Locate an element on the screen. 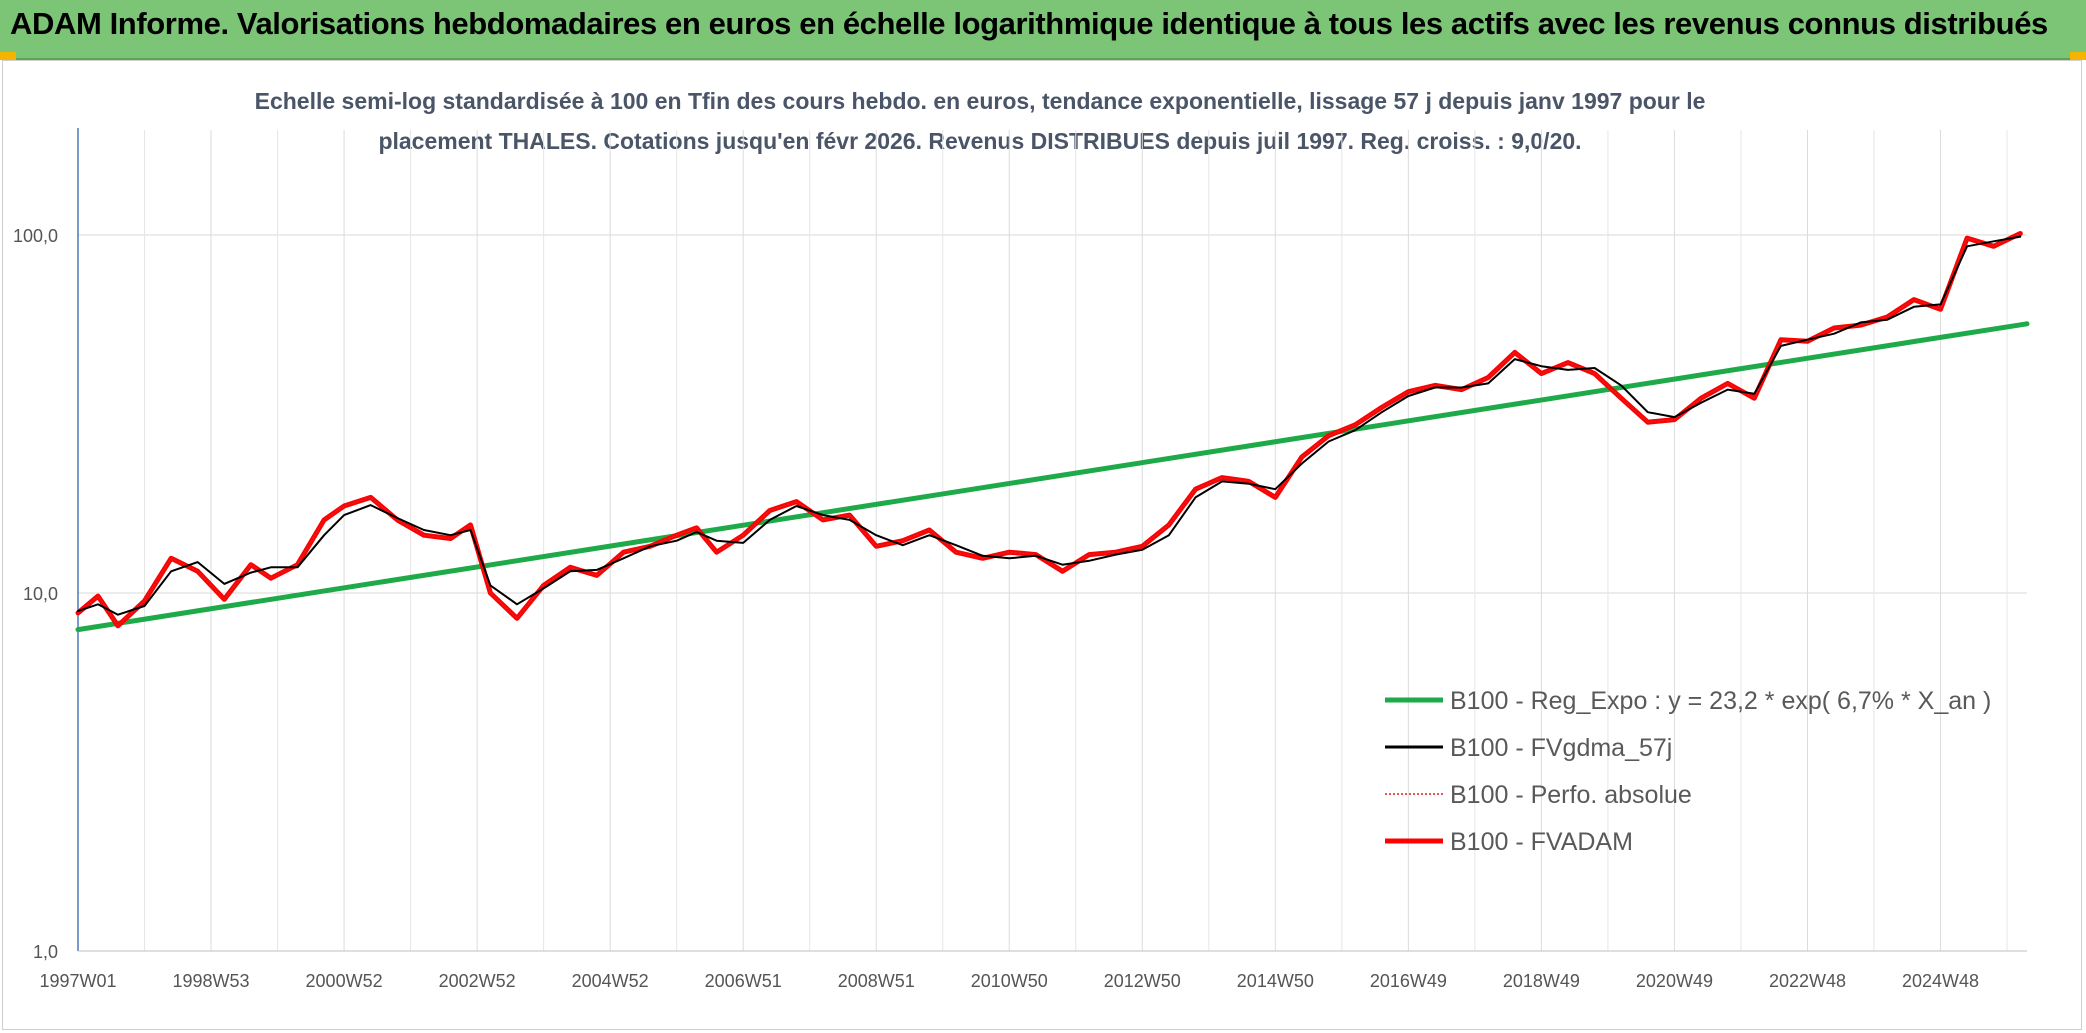 This screenshot has height=1033, width=2086. x-tick-label: 2006W51 is located at coordinates (743, 981).